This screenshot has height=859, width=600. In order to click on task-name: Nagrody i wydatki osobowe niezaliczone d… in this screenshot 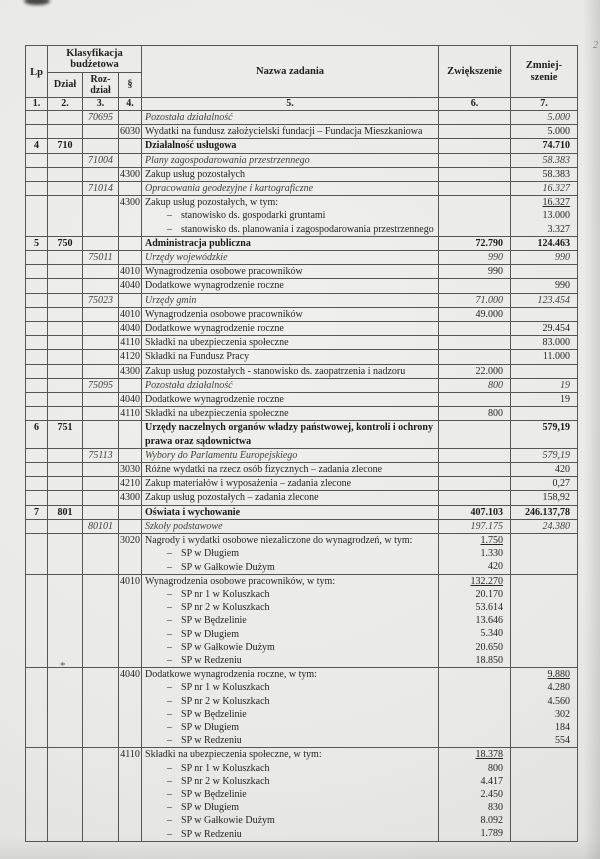, I will do `click(279, 541)`.